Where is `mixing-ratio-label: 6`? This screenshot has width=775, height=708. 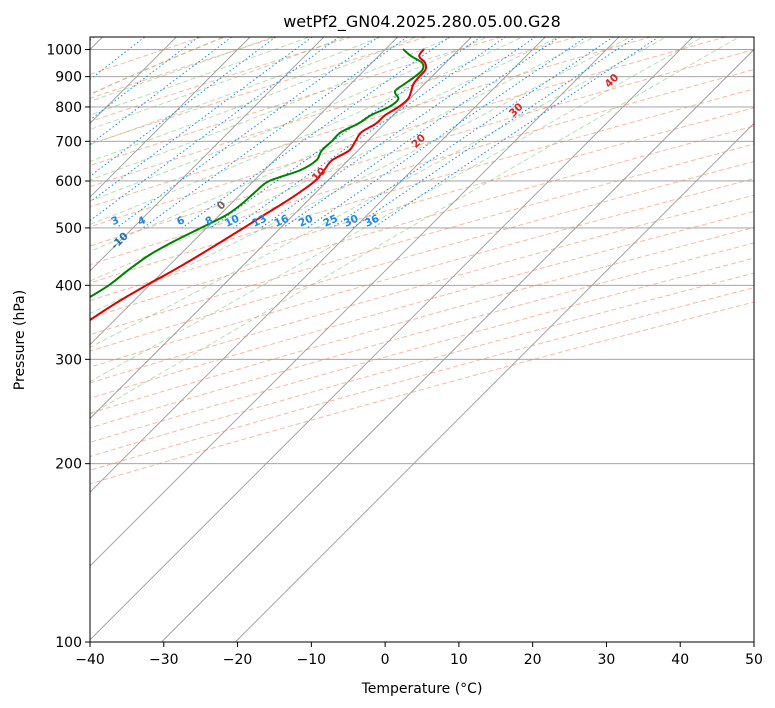
mixing-ratio-label: 6 is located at coordinates (181, 221).